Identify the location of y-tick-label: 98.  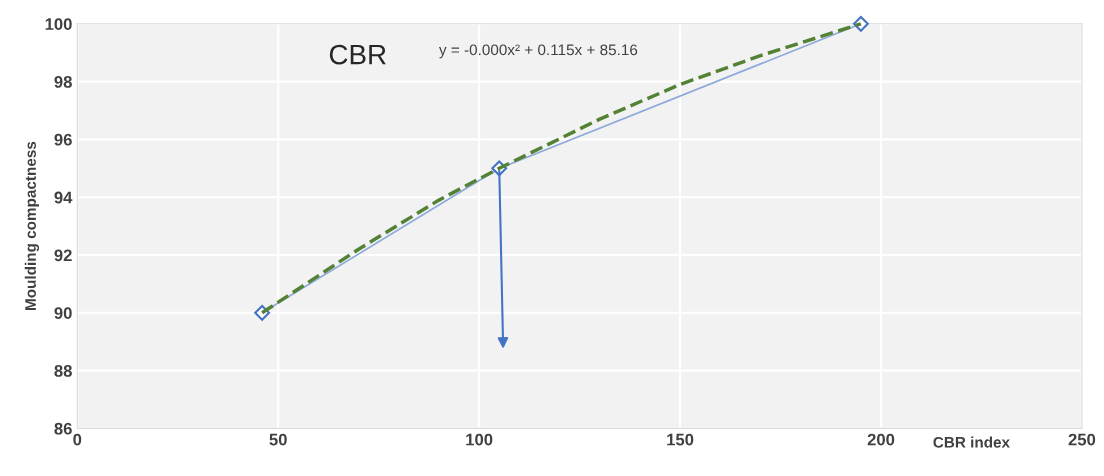
(63, 82).